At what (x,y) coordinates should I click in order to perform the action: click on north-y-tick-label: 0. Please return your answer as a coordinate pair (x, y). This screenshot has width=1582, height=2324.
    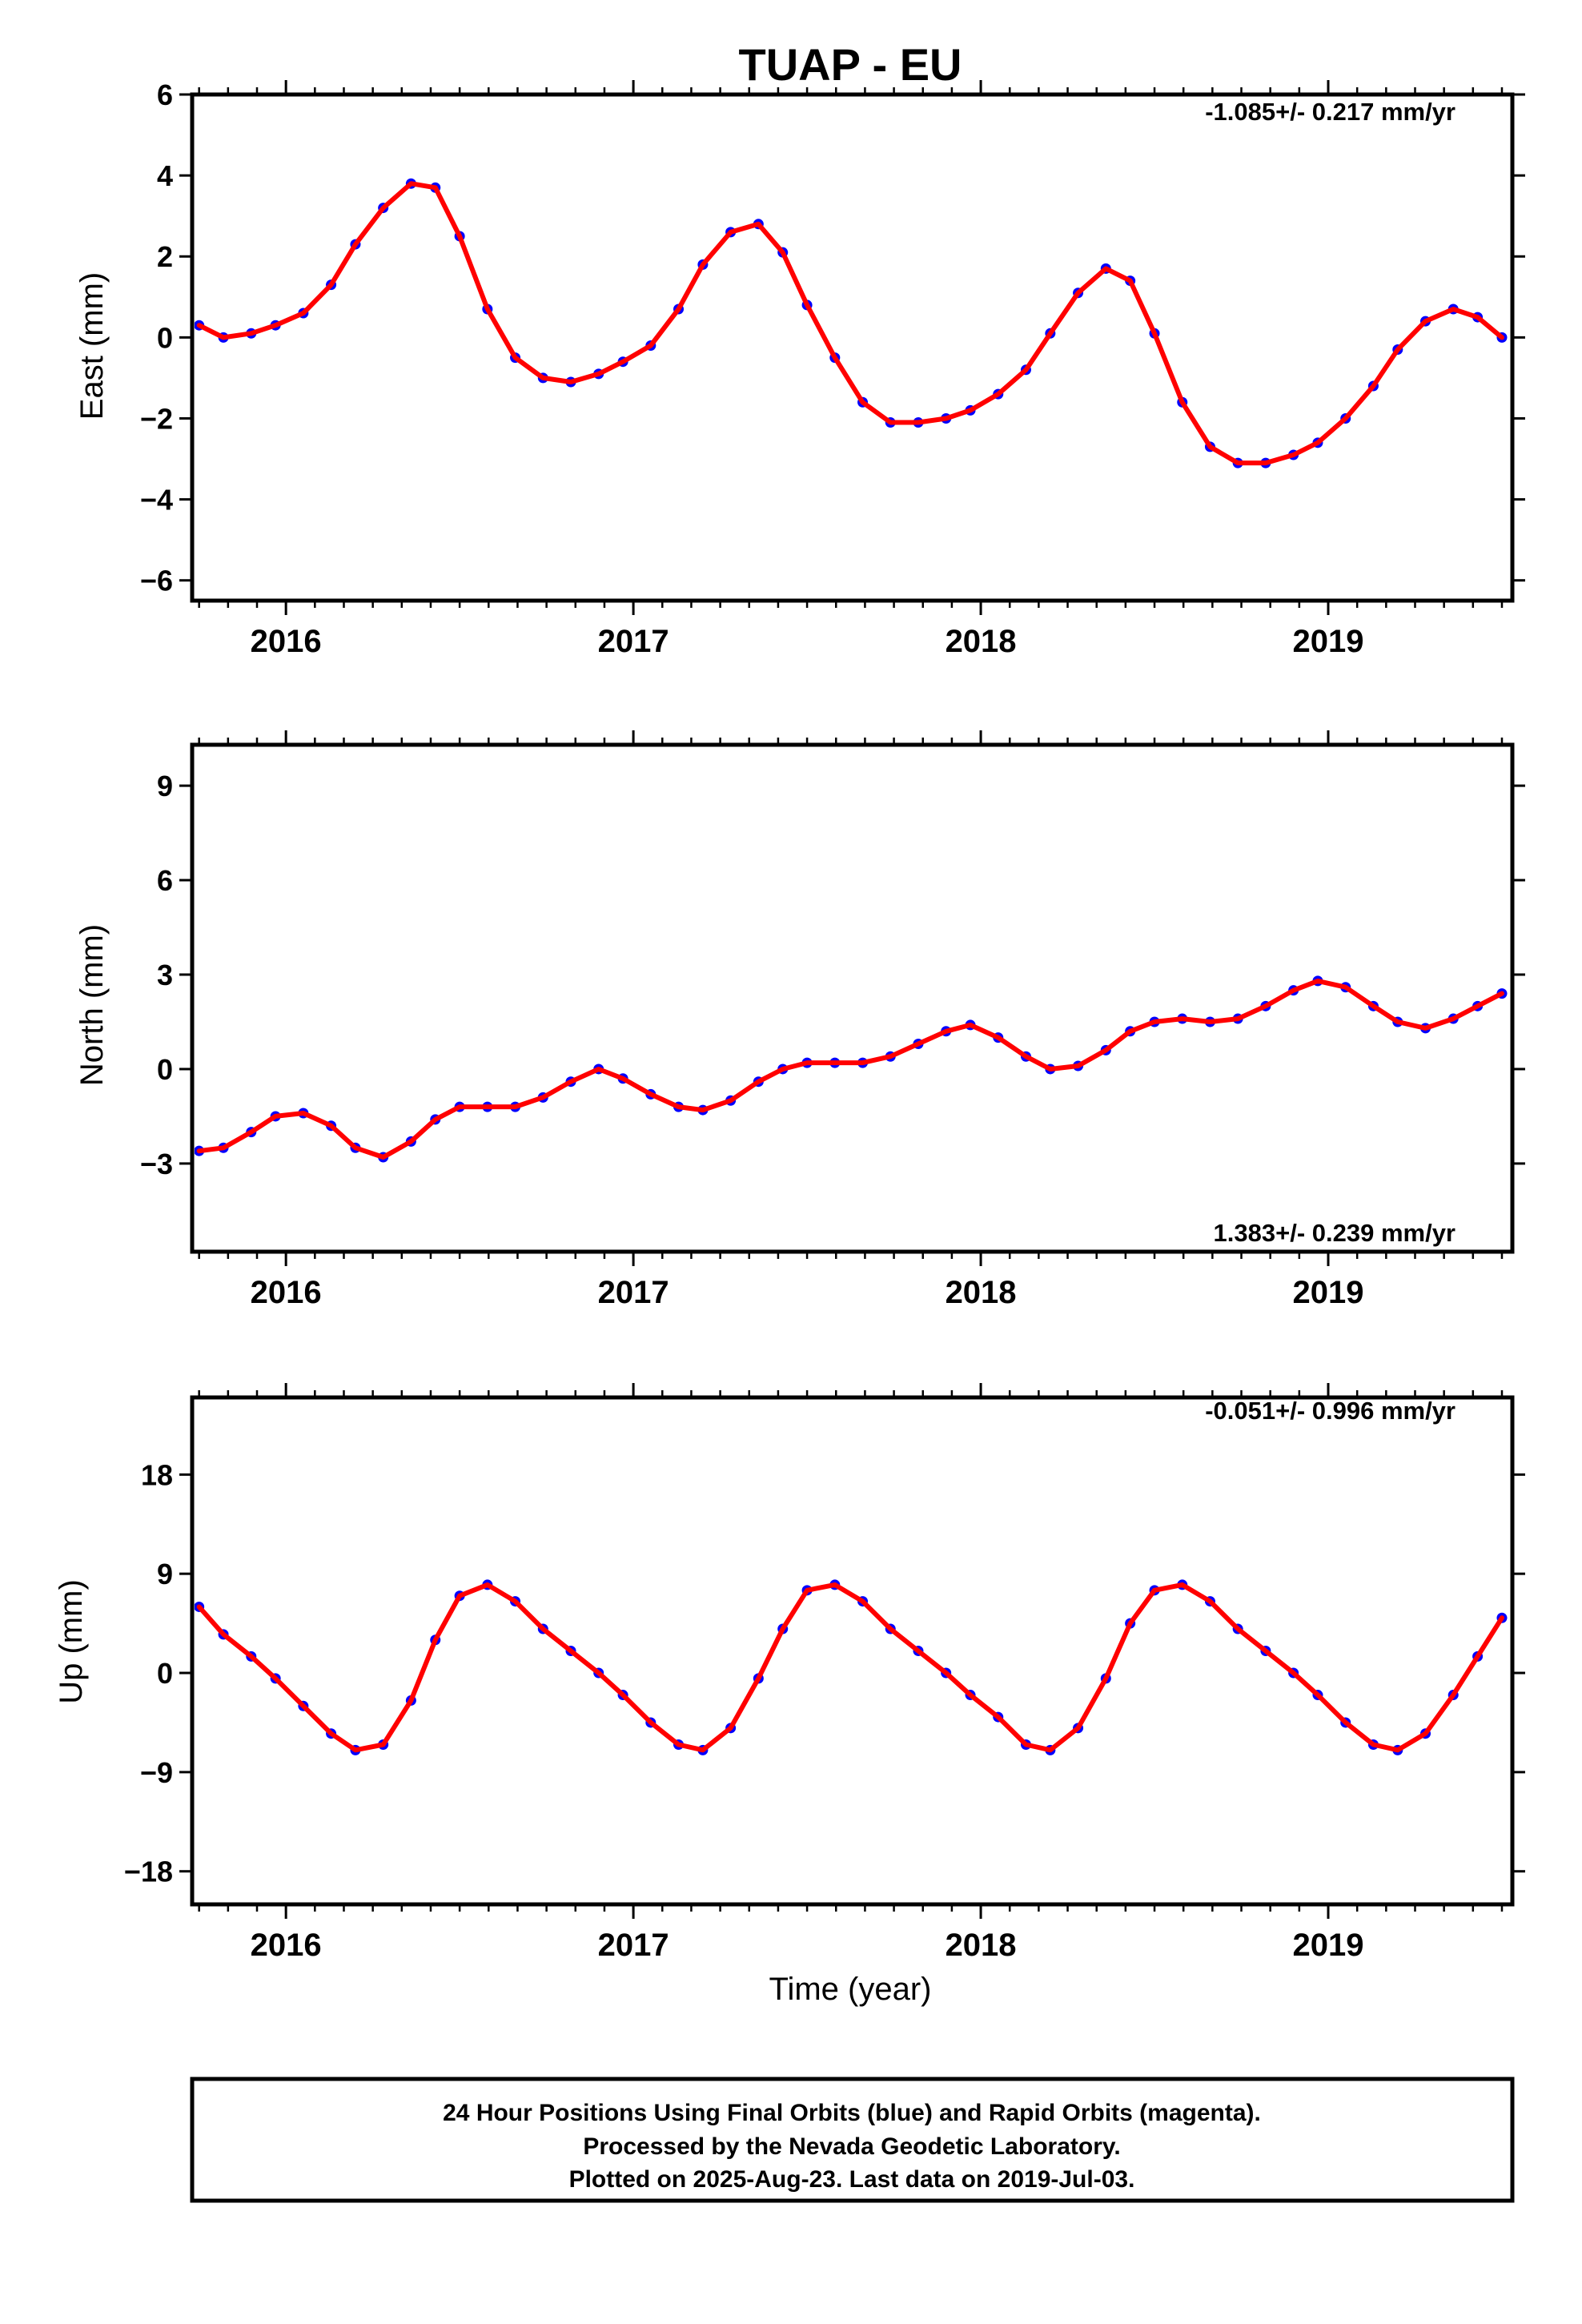
    Looking at the image, I should click on (165, 1069).